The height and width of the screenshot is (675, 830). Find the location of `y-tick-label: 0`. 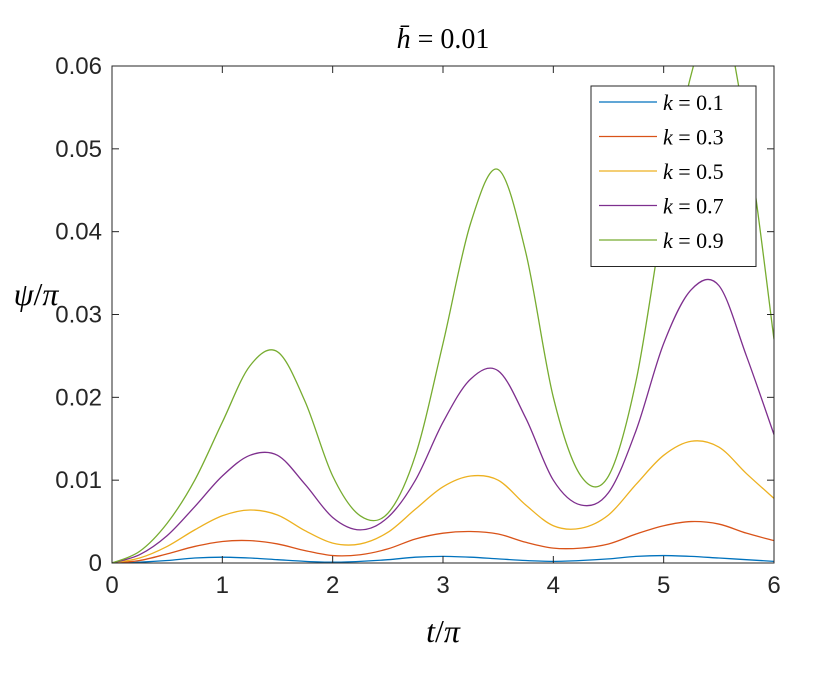

y-tick-label: 0 is located at coordinates (95, 563).